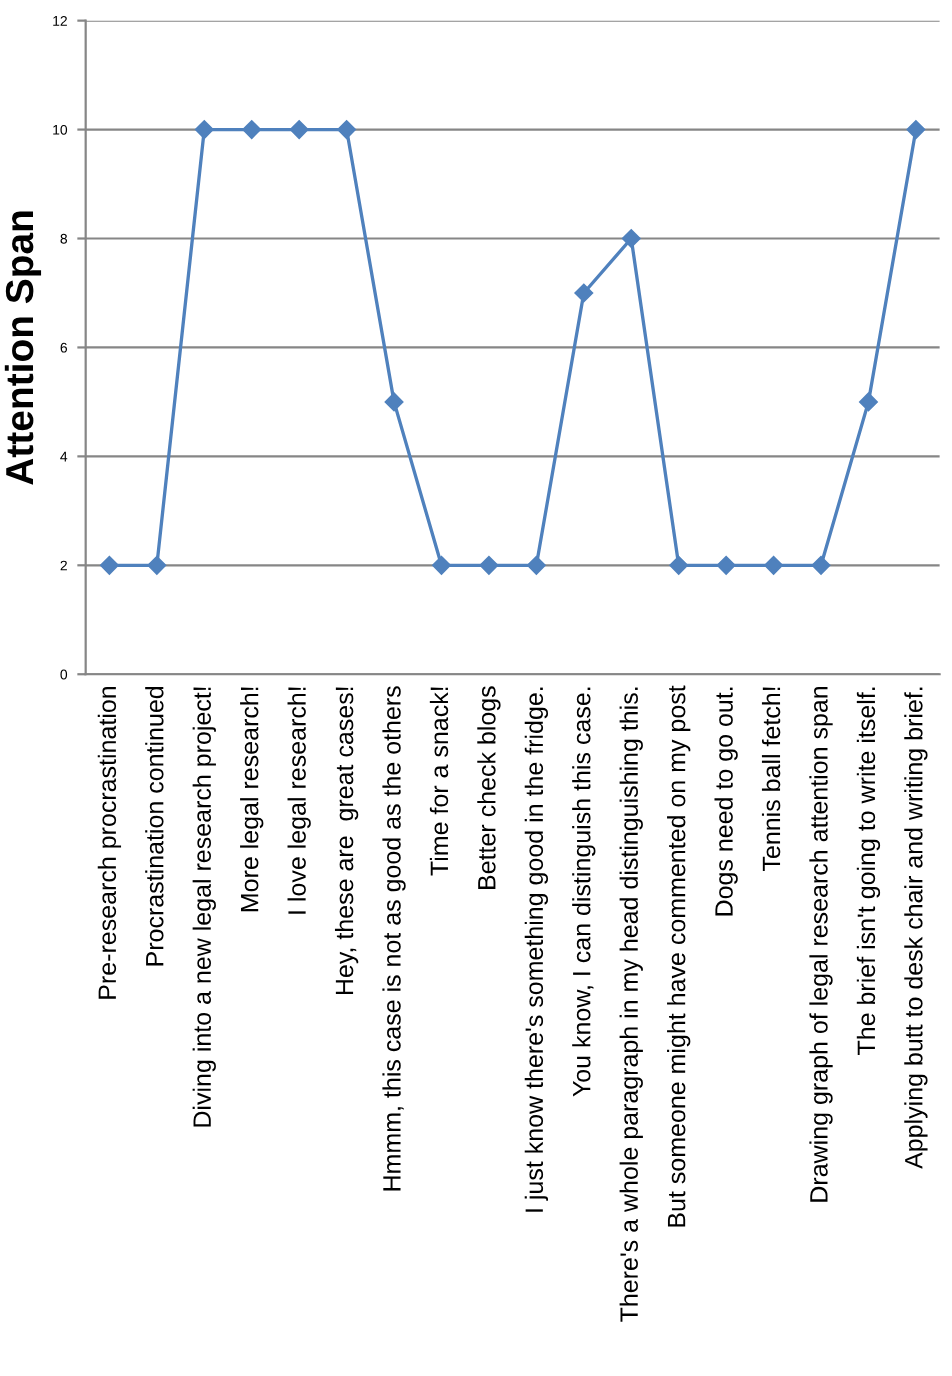 The width and height of the screenshot is (952, 1376). Describe the element at coordinates (252, 799) in the screenshot. I see `x-tick-label: More legal research!` at that location.